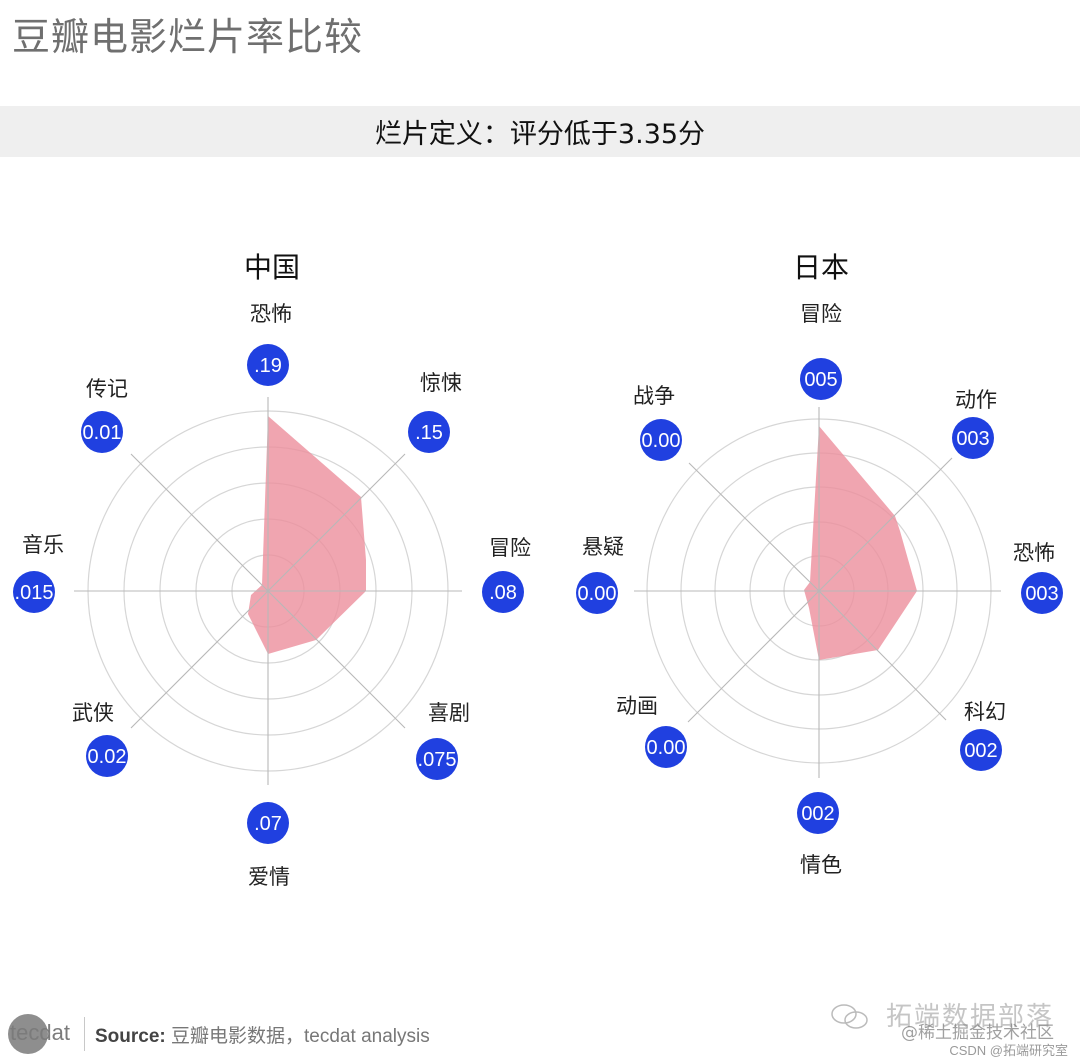 The image size is (1080, 1063). Describe the element at coordinates (449, 713) in the screenshot. I see `axis-label: 喜剧` at that location.